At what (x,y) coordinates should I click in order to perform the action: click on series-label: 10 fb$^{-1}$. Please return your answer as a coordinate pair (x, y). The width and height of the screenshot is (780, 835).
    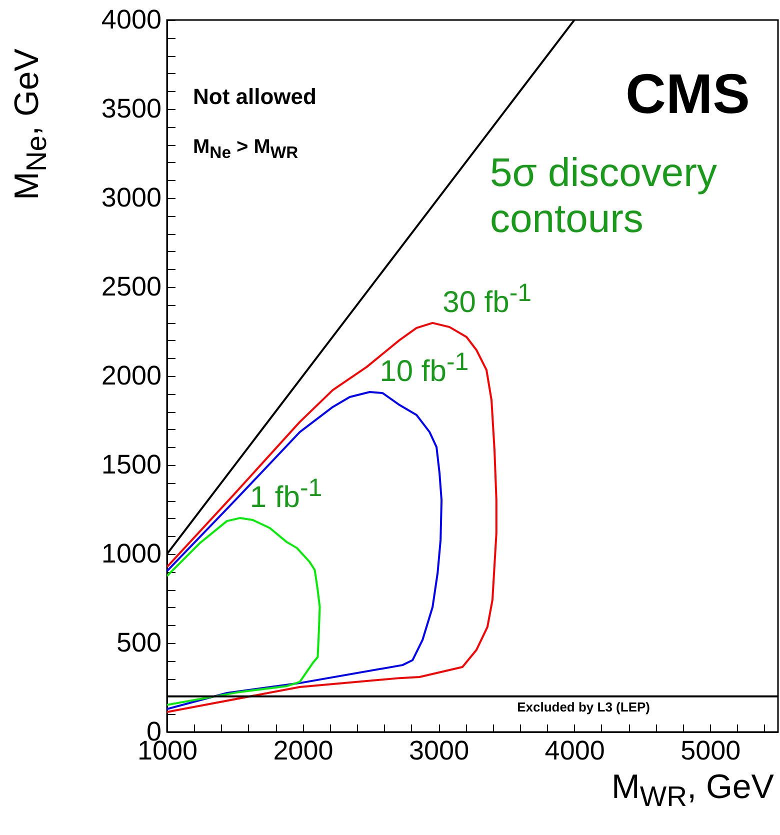
    Looking at the image, I should click on (424, 369).